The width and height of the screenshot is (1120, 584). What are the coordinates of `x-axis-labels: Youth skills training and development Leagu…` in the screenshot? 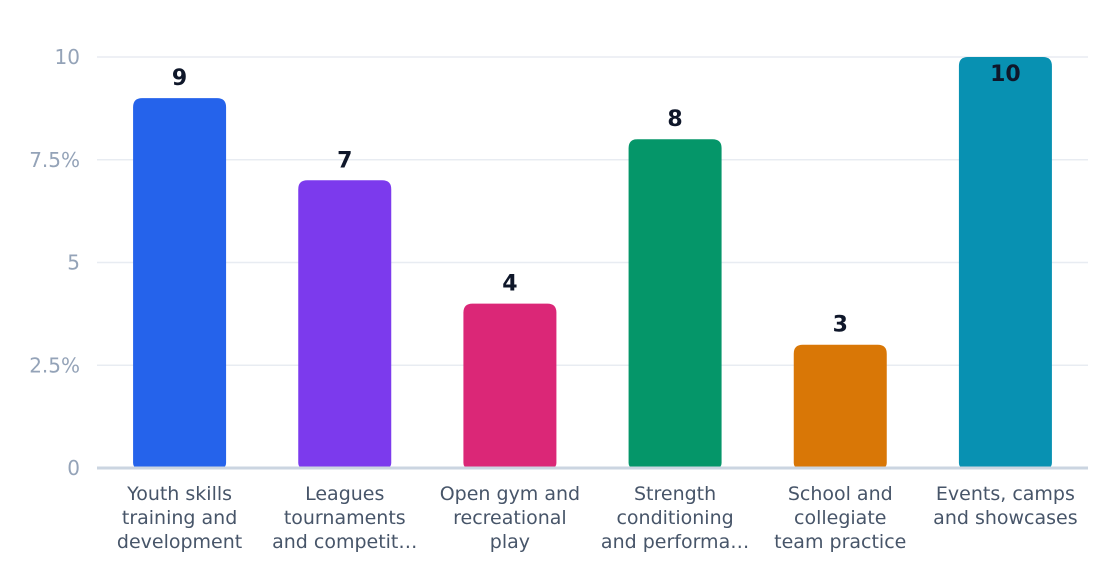 It's located at (597, 518).